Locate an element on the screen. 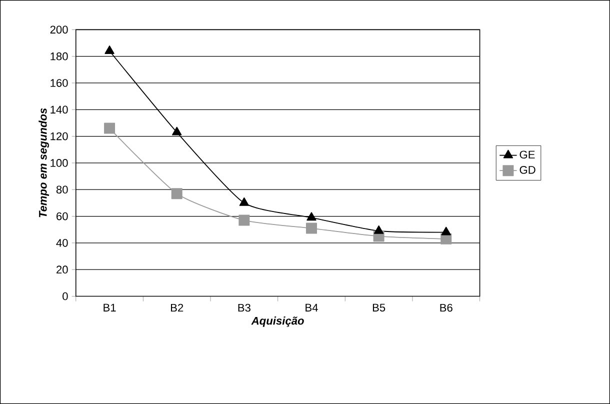 This screenshot has width=610, height=404. x-tick-label: B4 is located at coordinates (312, 308).